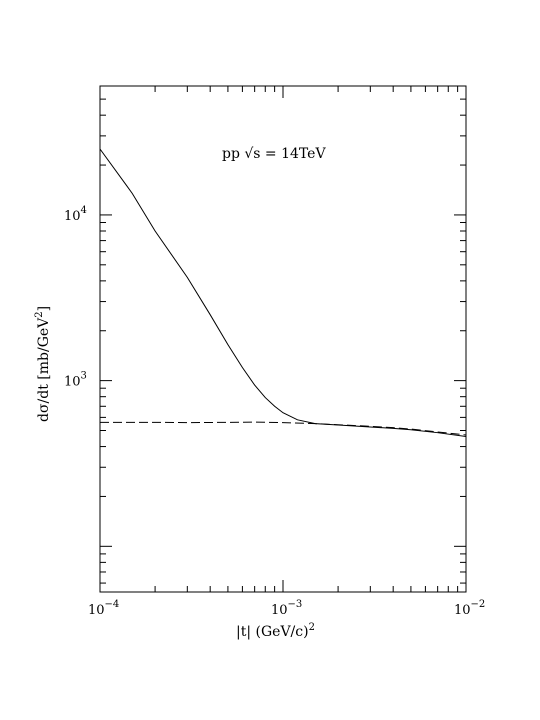 The width and height of the screenshot is (540, 720). I want to click on x-axis-label: |t| (GeV/c)2, so click(275, 631).